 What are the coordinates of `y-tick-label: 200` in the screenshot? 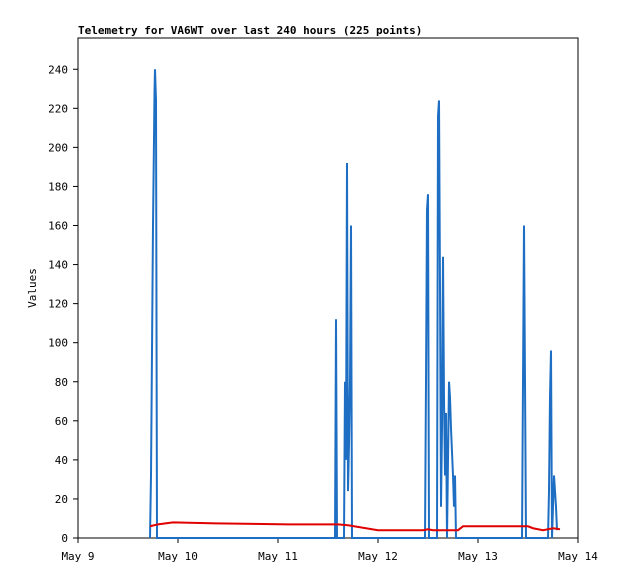 It's located at (58, 147).